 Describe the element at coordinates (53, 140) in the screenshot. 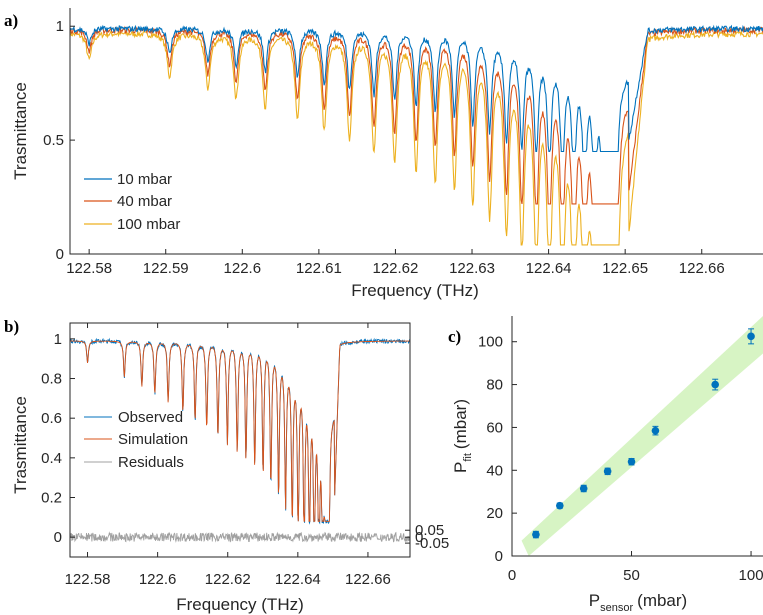

I see `panel-a-ytick-label: 0.5` at that location.